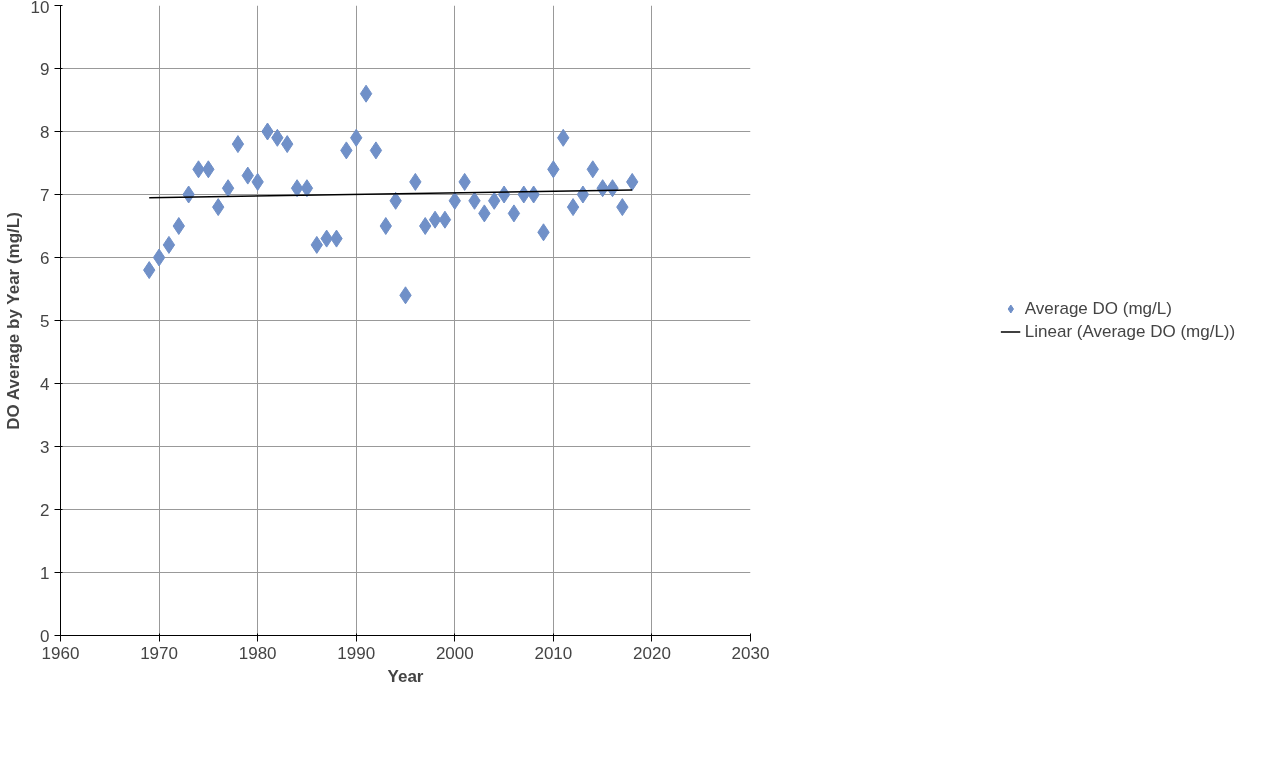 This screenshot has width=1268, height=784. I want to click on y-tick-label: 8, so click(45, 132).